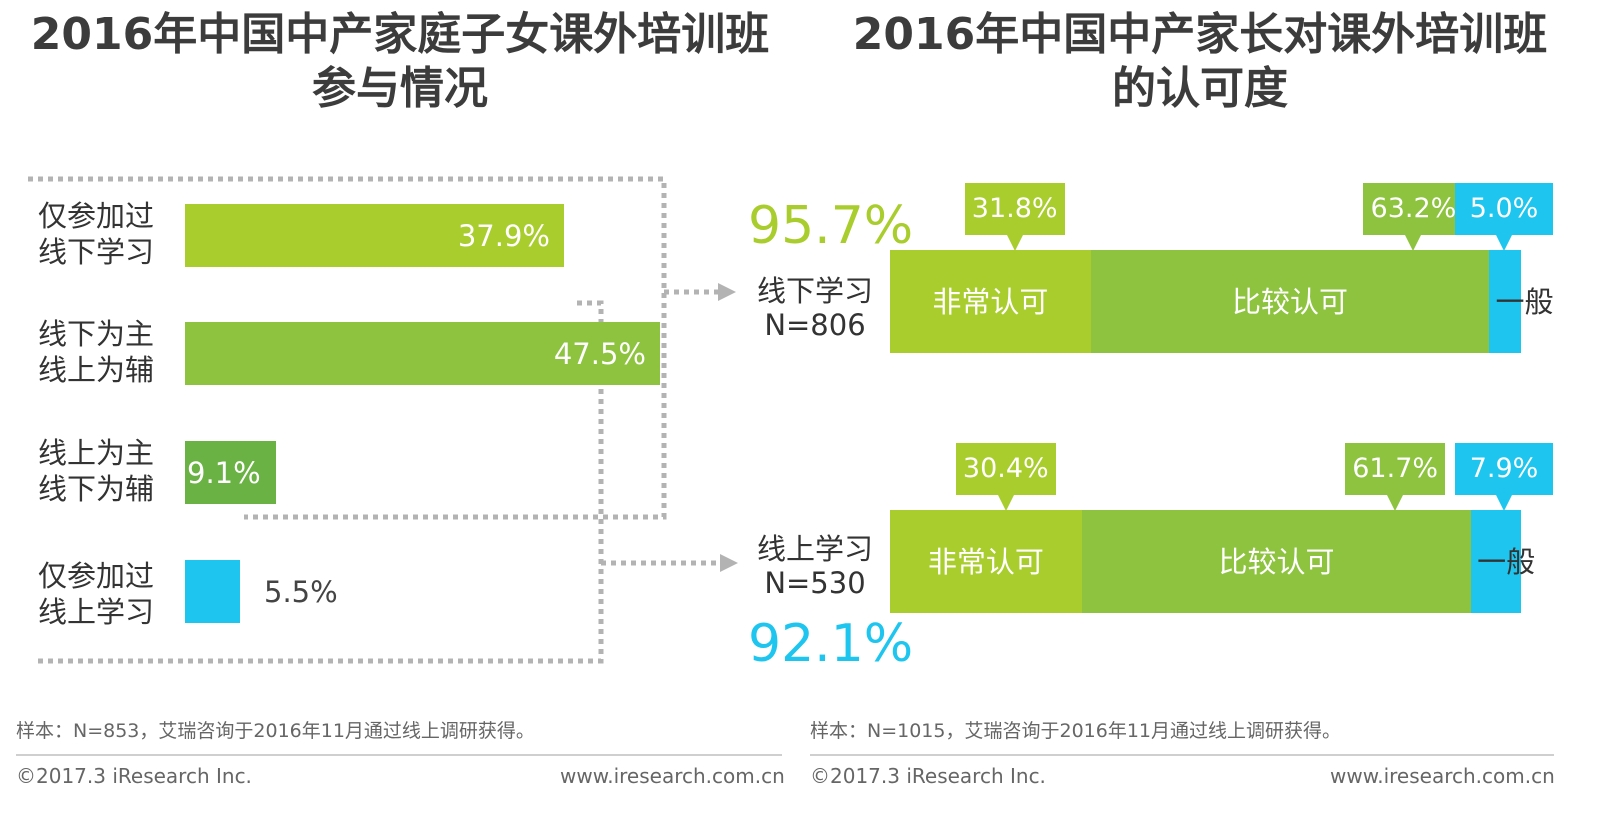  Describe the element at coordinates (1005, 469) in the screenshot. I see `segment-value-callout: 30.4%` at that location.